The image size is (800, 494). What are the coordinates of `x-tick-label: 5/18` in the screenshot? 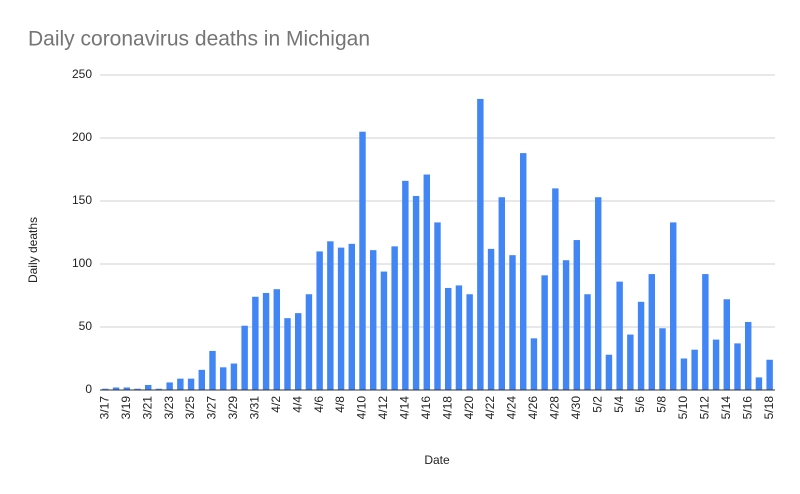 It's located at (769, 408).